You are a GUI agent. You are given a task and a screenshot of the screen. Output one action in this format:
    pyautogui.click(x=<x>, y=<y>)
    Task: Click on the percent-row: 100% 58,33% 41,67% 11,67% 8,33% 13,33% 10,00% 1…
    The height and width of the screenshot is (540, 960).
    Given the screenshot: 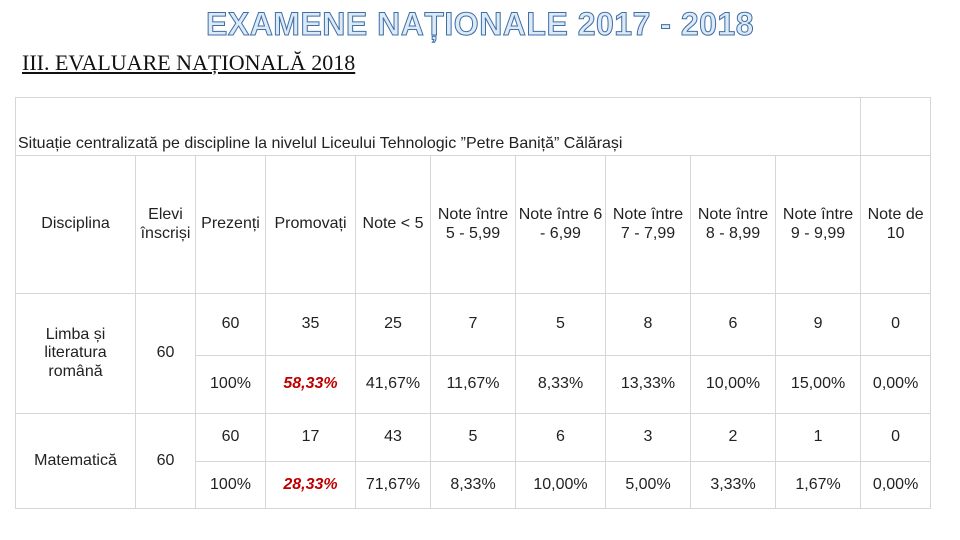 What is the action you would take?
    pyautogui.click(x=474, y=384)
    